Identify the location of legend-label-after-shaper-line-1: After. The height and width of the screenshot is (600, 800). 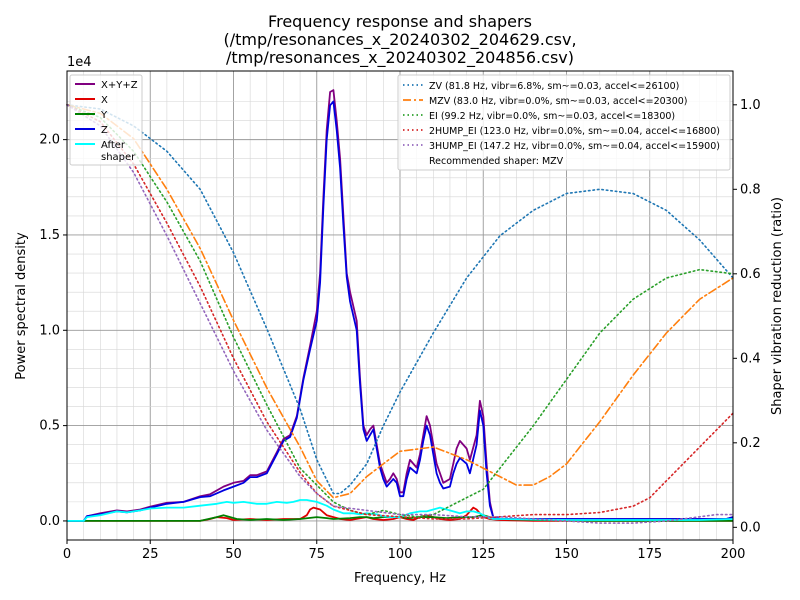
(113, 145).